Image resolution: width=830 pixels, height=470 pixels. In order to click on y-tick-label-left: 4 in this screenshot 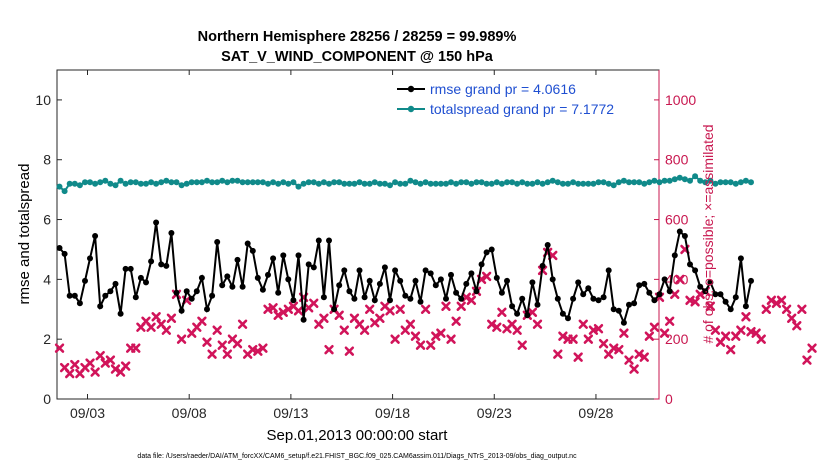, I will do `click(47, 279)`.